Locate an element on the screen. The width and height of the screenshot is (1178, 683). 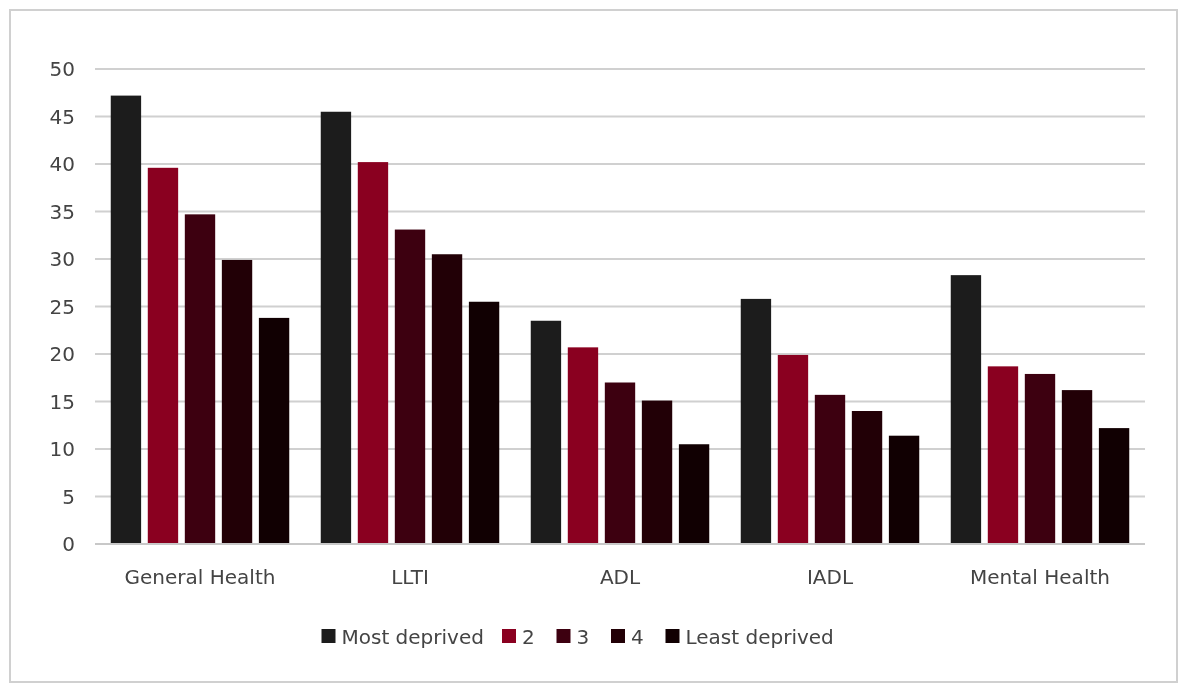
y-tick-label: 0 is located at coordinates (68, 544).